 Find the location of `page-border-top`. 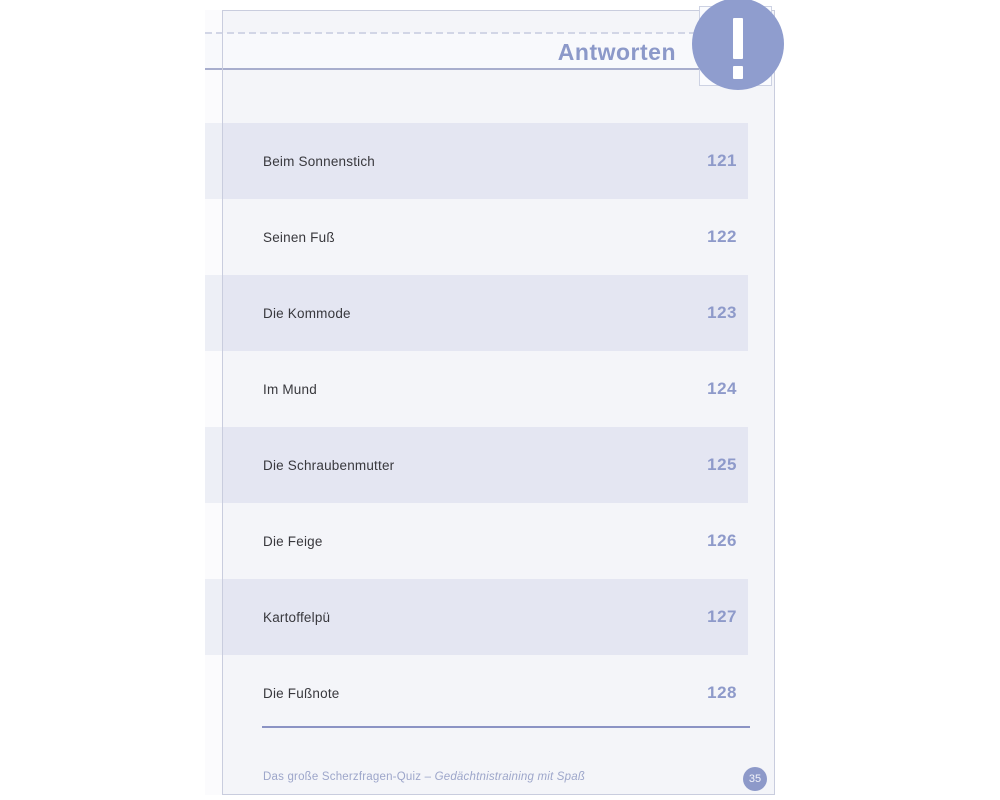

page-border-top is located at coordinates (498, 10).